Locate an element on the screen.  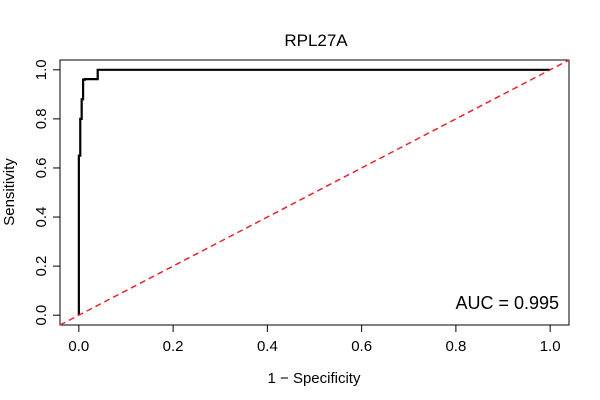
x-tick-label: 0.0 is located at coordinates (78, 346).